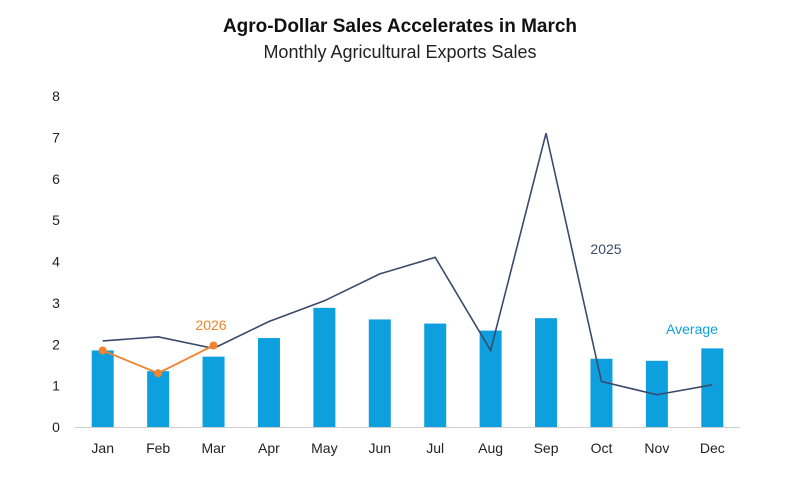 This screenshot has height=490, width=800. I want to click on x-tick-label: Aug, so click(490, 448).